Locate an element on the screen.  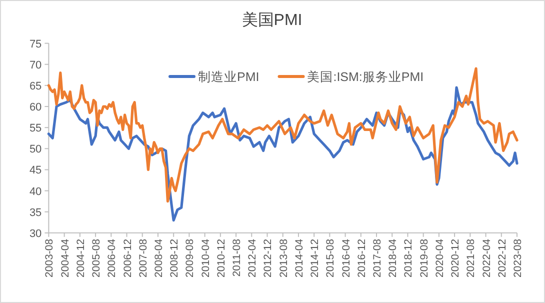
x-tick-label: 2004-12 is located at coordinates (80, 258).